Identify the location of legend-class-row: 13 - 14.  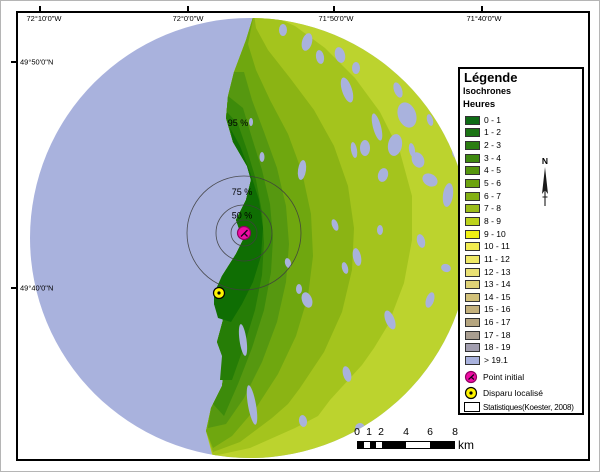
(487, 284).